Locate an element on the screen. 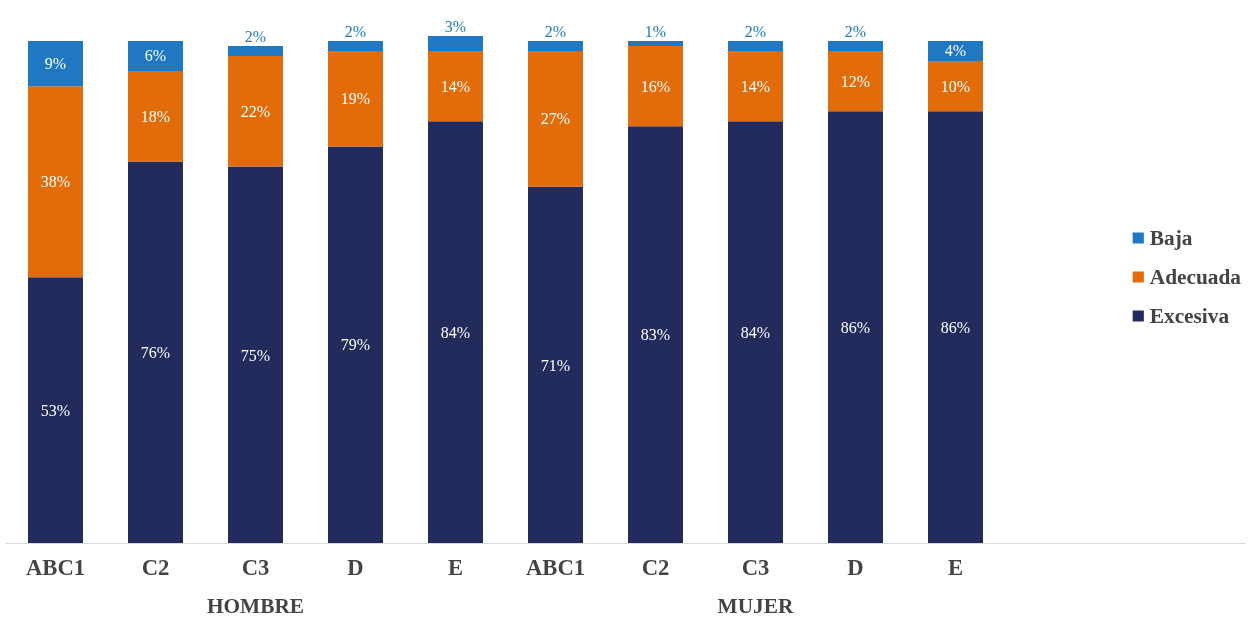 This screenshot has height=631, width=1258. text: MUJER is located at coordinates (756, 605).